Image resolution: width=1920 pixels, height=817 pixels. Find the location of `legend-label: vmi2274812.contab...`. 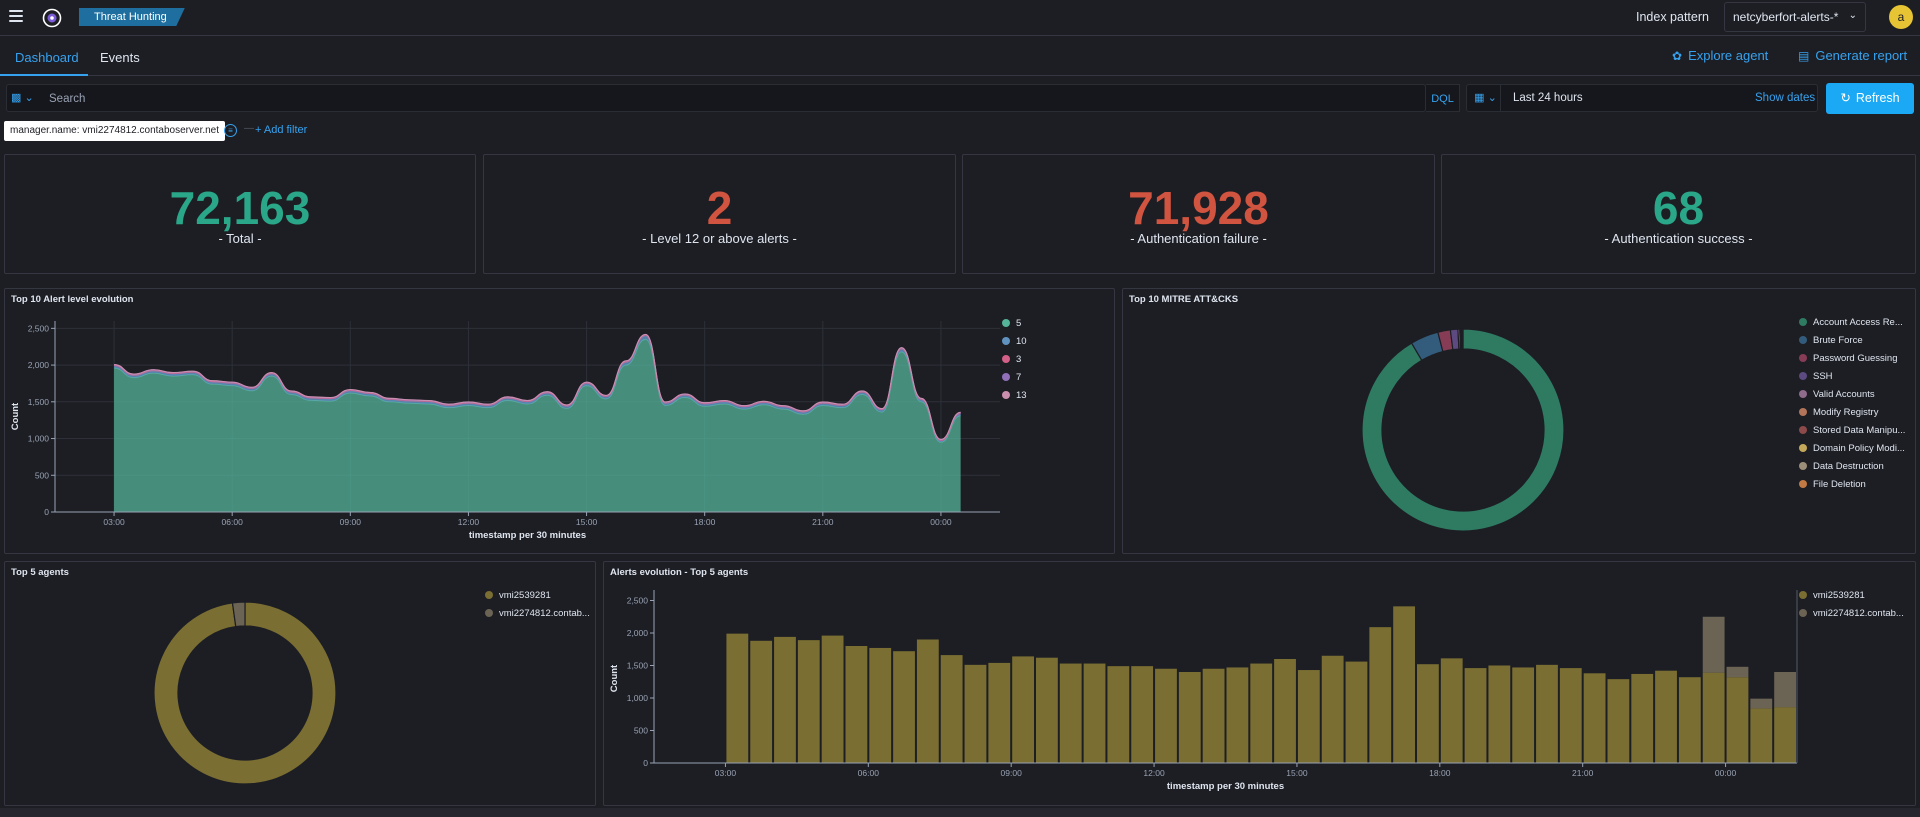

legend-label: vmi2274812.contab... is located at coordinates (1858, 613).